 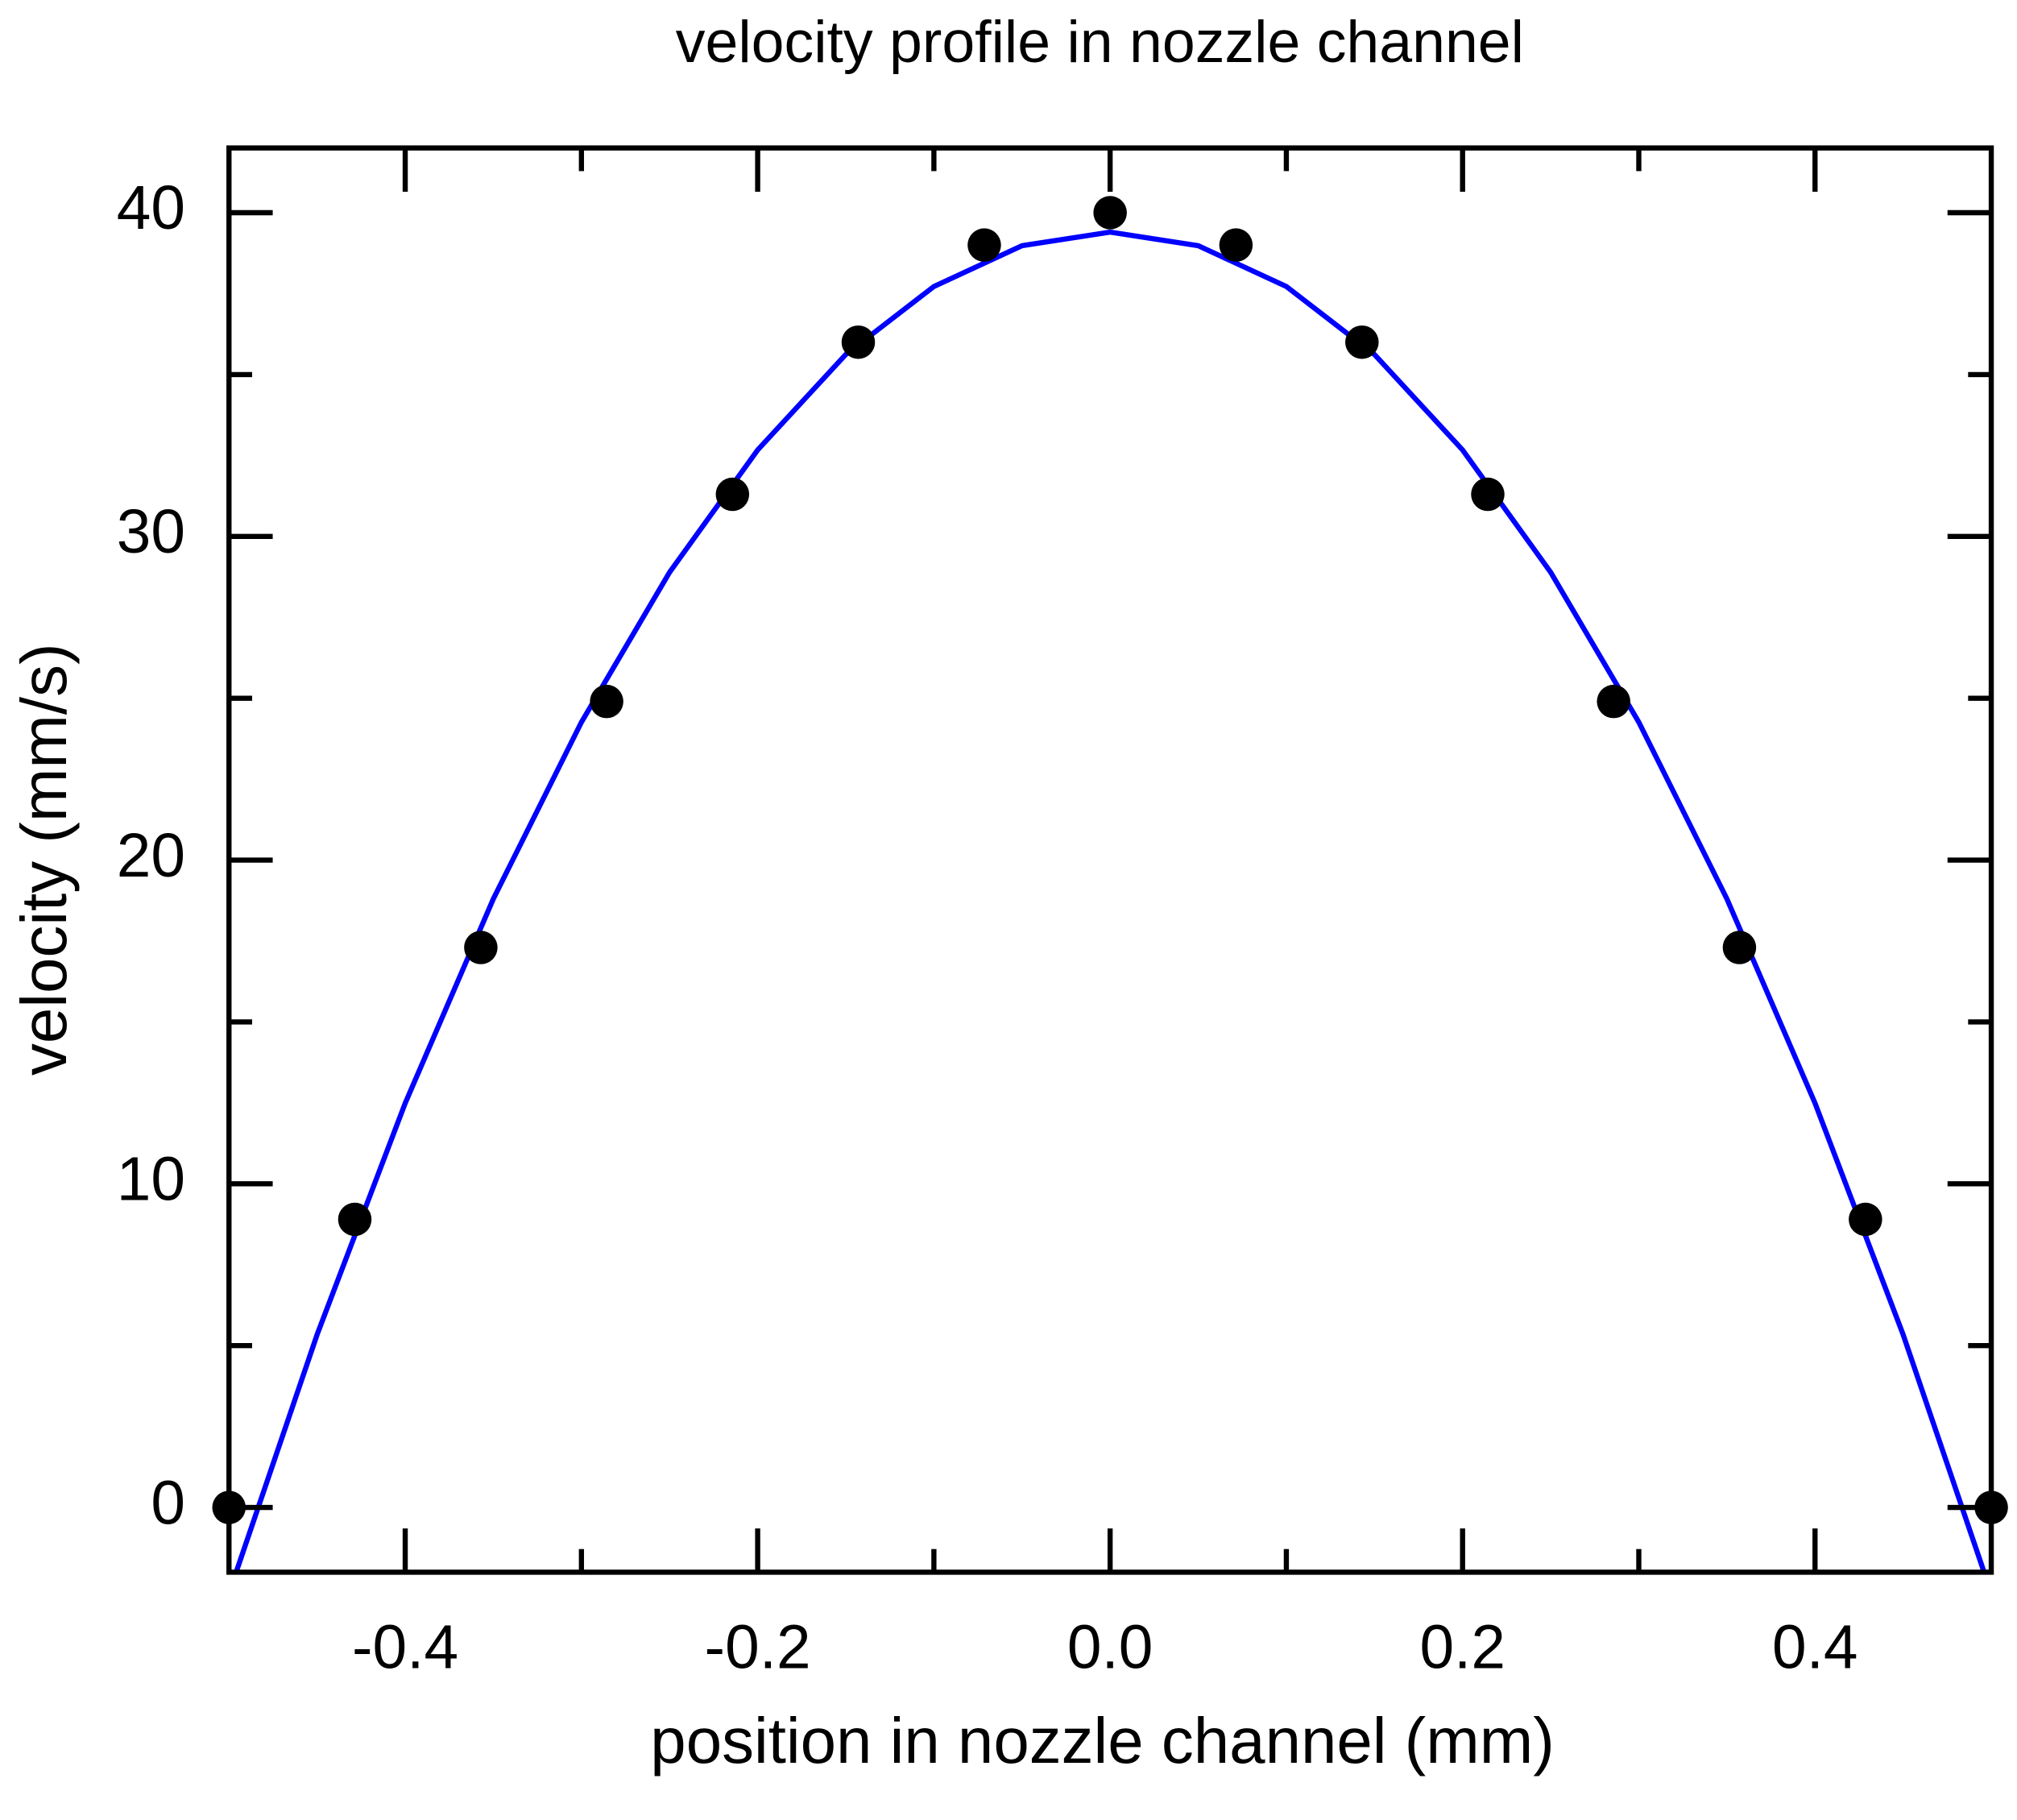 I want to click on chart-title: velocity profile in nozzle channel, so click(x=1100, y=42).